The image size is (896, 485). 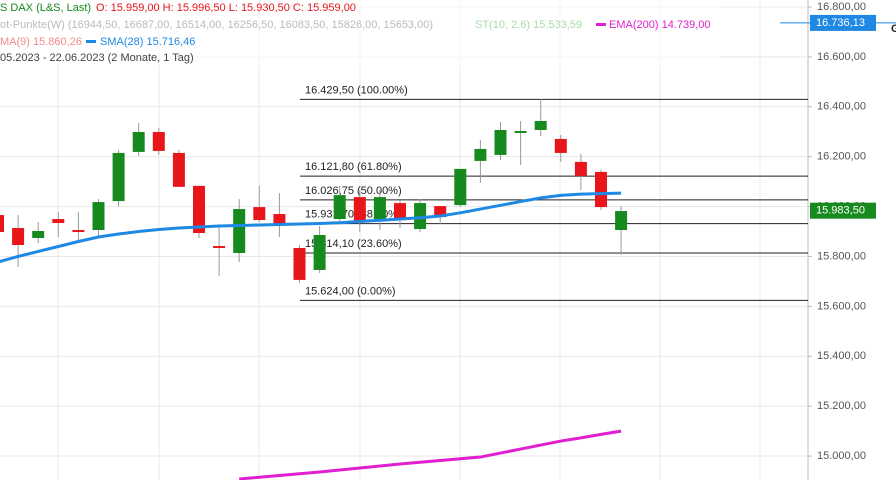 I want to click on y-tick-label: 16.800,00, so click(x=841, y=7).